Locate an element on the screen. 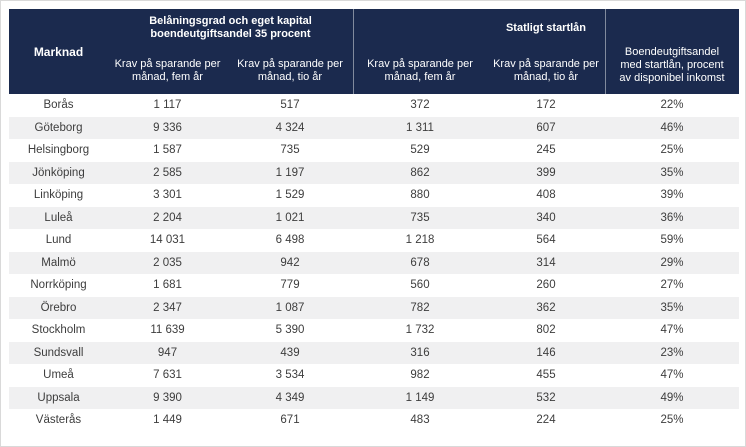 The image size is (746, 447). table-row: Sundsvall 947 439 316 146 23% is located at coordinates (374, 352).